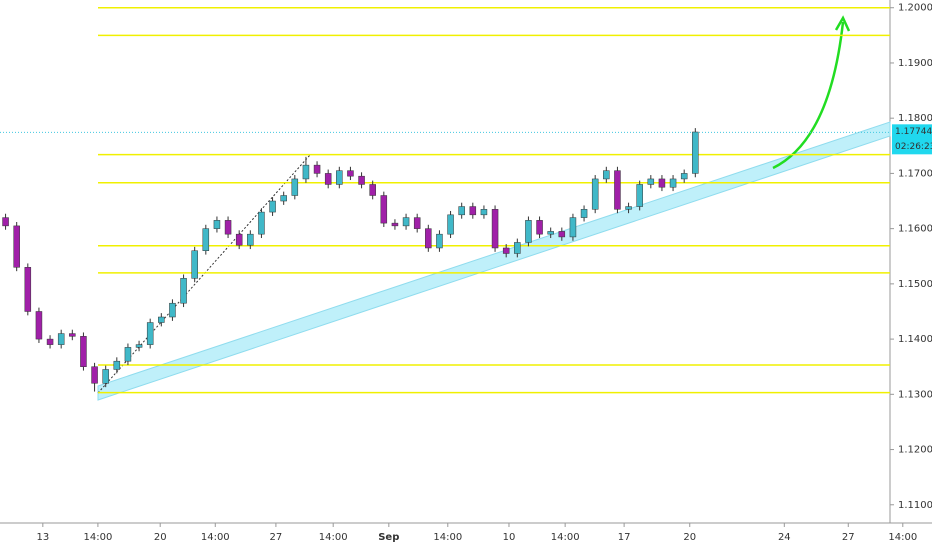 Image resolution: width=932 pixels, height=550 pixels. I want to click on y-tick-label: 1.11000, so click(915, 505).